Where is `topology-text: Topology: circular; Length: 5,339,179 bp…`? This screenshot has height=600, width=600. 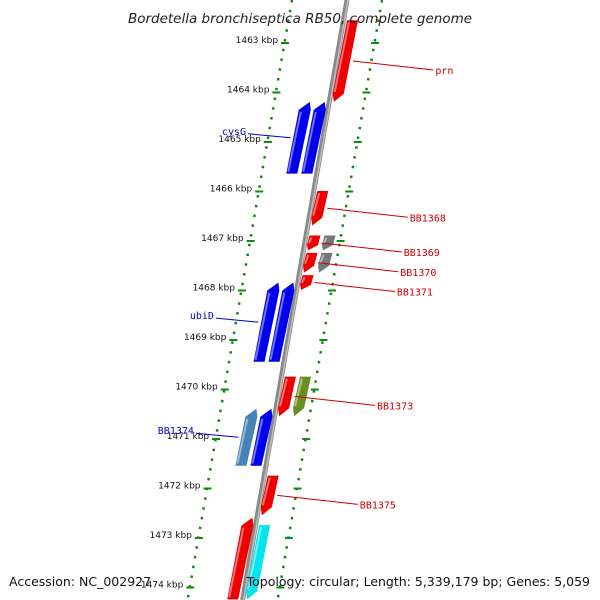
topology-text: Topology: circular; Length: 5,339,179 bp… is located at coordinates (418, 581).